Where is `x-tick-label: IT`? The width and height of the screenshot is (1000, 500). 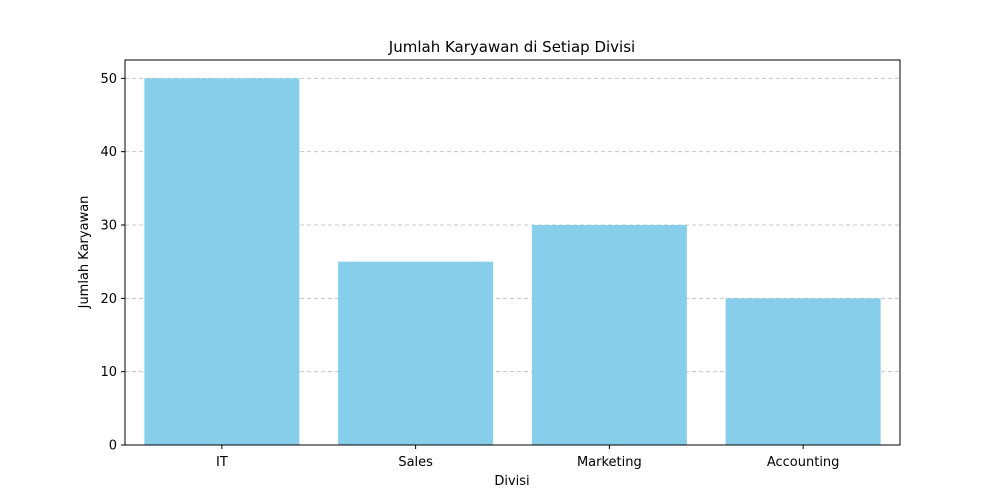 x-tick-label: IT is located at coordinates (222, 462).